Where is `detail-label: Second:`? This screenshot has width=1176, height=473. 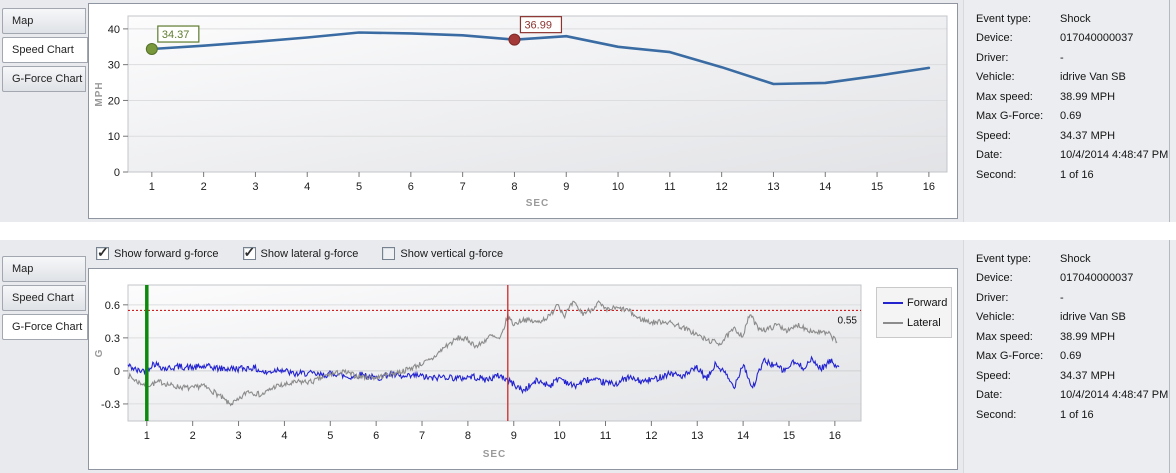
detail-label: Second: is located at coordinates (996, 174).